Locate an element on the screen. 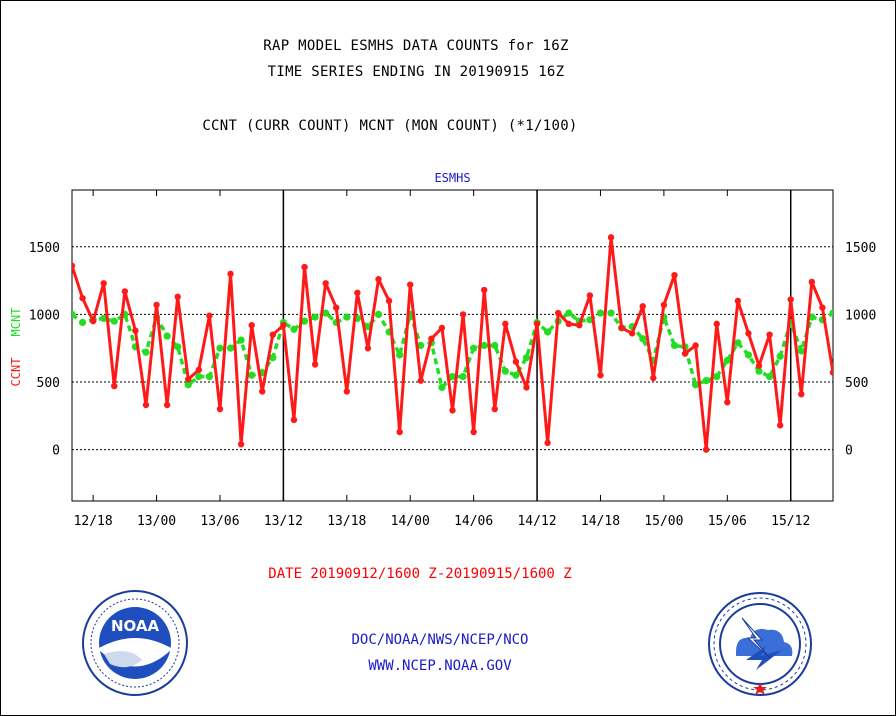 This screenshot has width=896, height=716. y-tick-label-left: 500 is located at coordinates (48, 383).